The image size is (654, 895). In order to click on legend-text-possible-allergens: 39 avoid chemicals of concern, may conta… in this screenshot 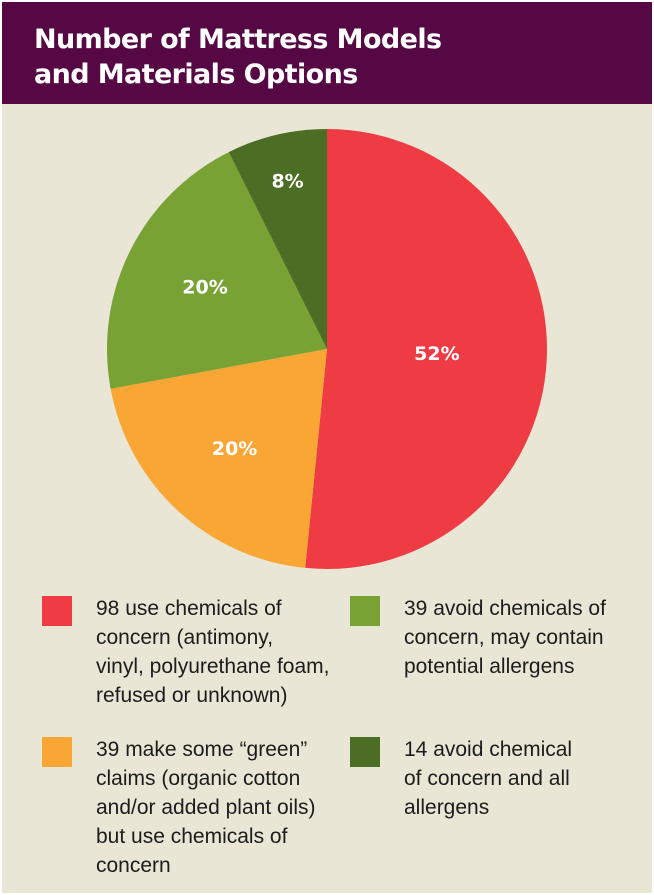, I will do `click(505, 637)`.